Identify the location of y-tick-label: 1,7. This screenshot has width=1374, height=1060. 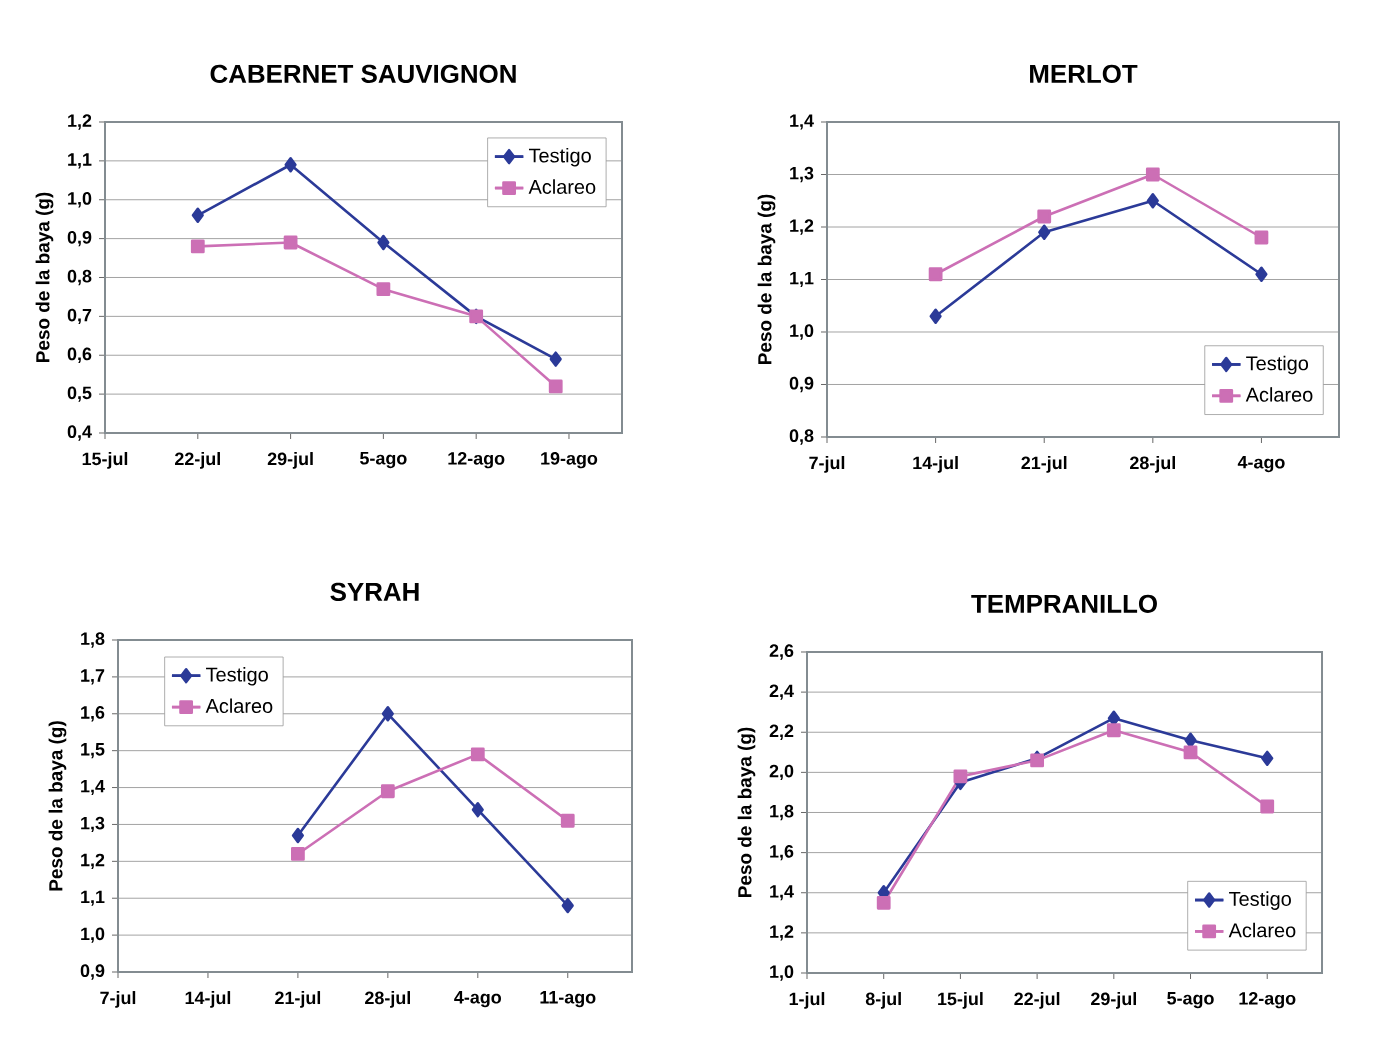
(93, 677).